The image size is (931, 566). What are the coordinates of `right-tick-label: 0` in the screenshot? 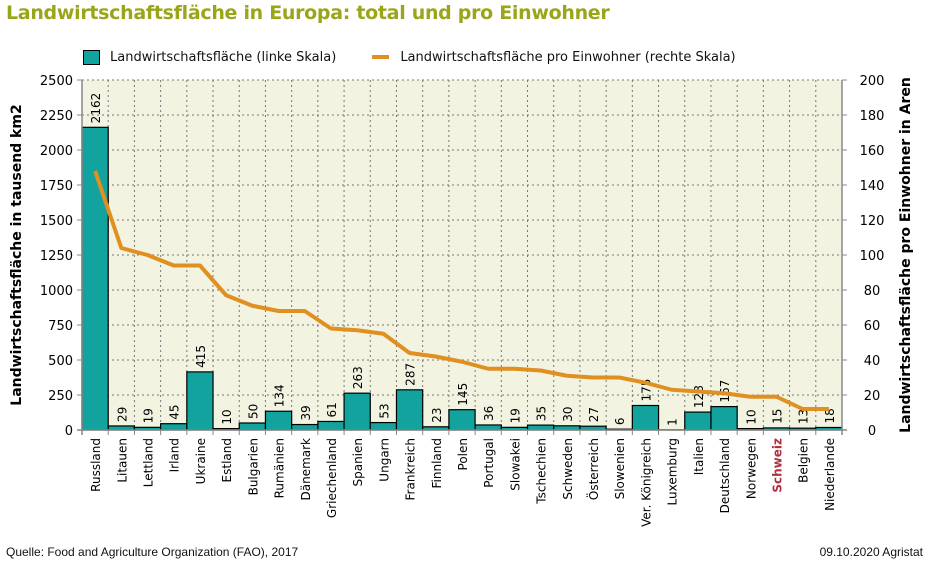 It's located at (872, 431).